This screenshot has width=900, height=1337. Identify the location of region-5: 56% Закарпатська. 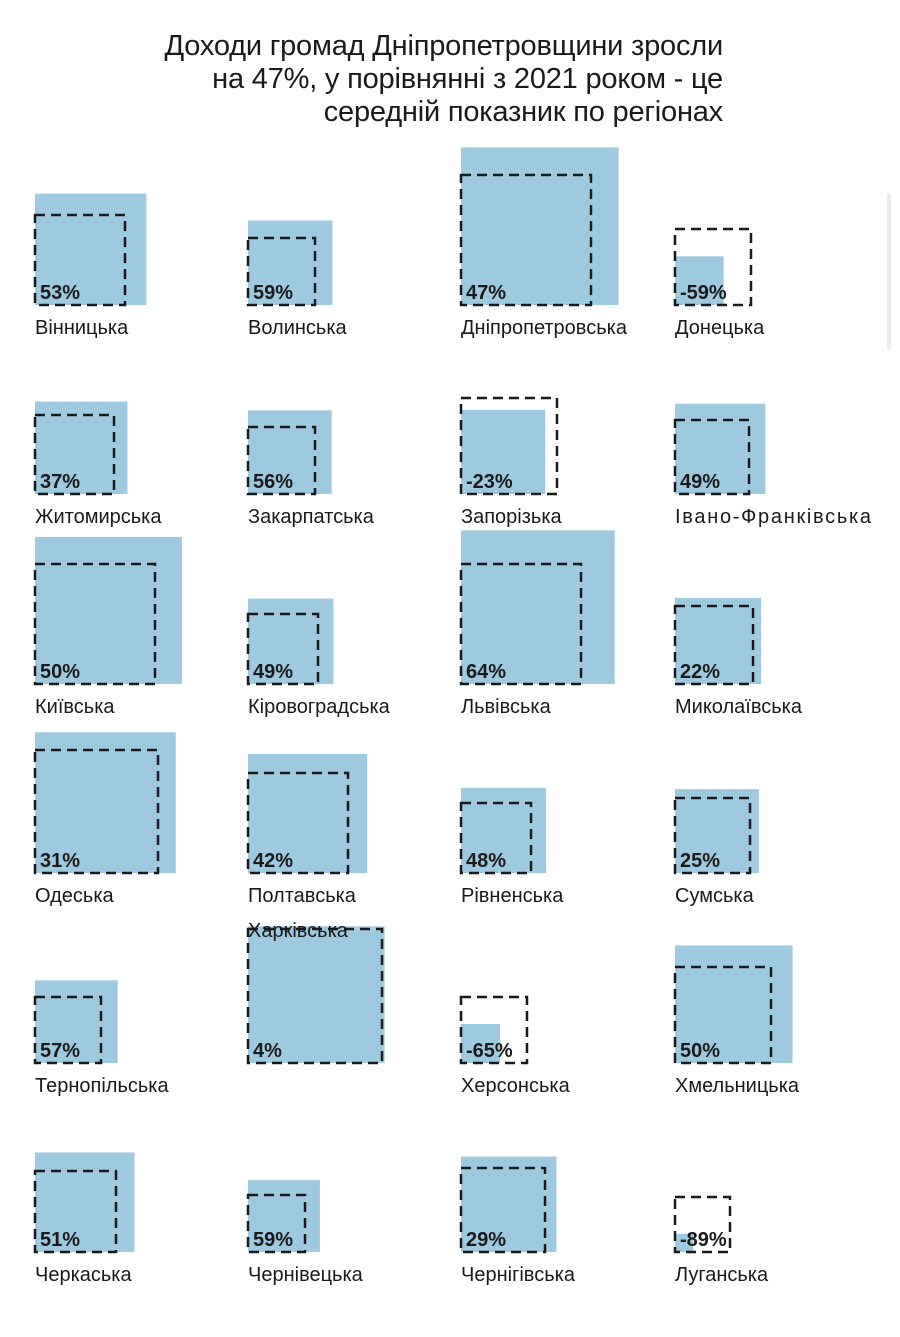
(310, 469).